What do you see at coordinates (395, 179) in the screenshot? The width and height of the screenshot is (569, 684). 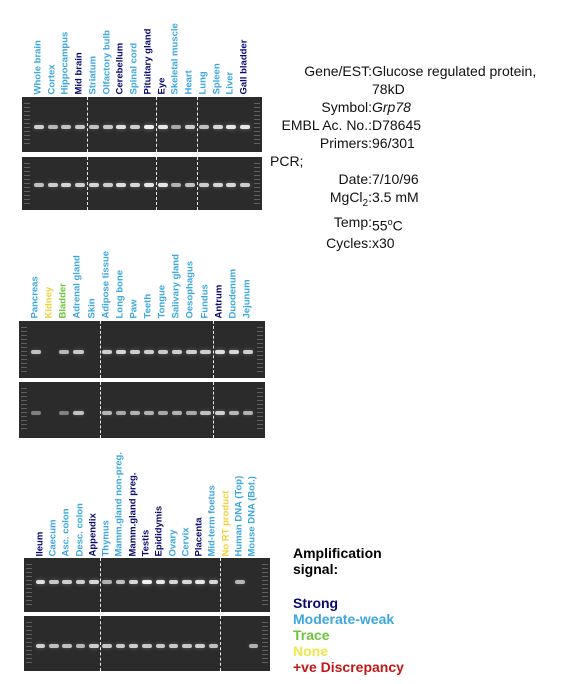 I see `date-value: 7/10/96` at bounding box center [395, 179].